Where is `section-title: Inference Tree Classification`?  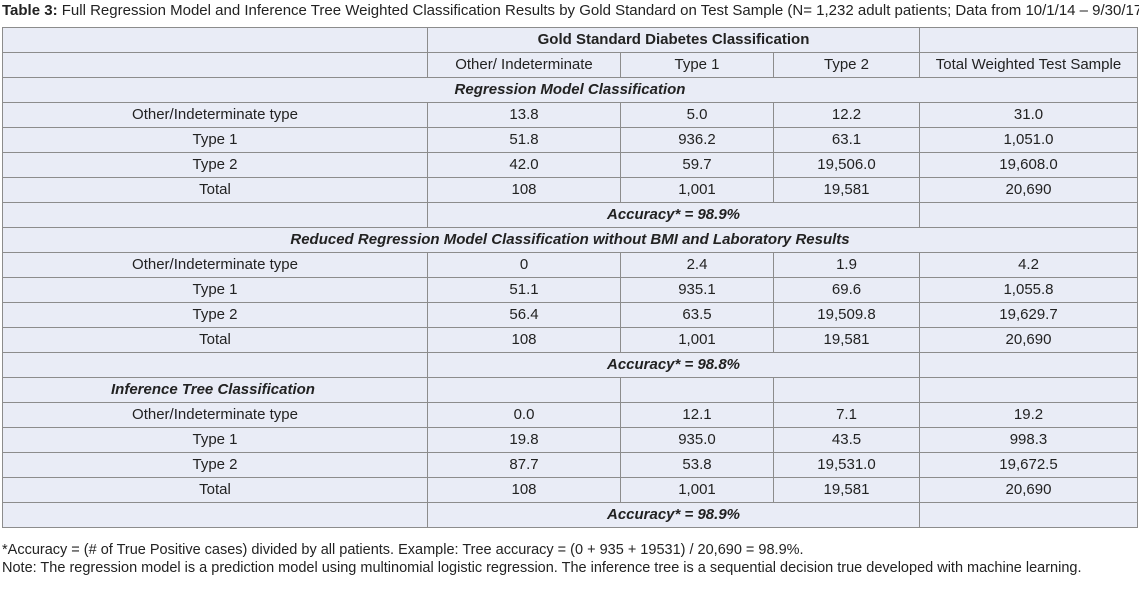 section-title: Inference Tree Classification is located at coordinates (215, 390).